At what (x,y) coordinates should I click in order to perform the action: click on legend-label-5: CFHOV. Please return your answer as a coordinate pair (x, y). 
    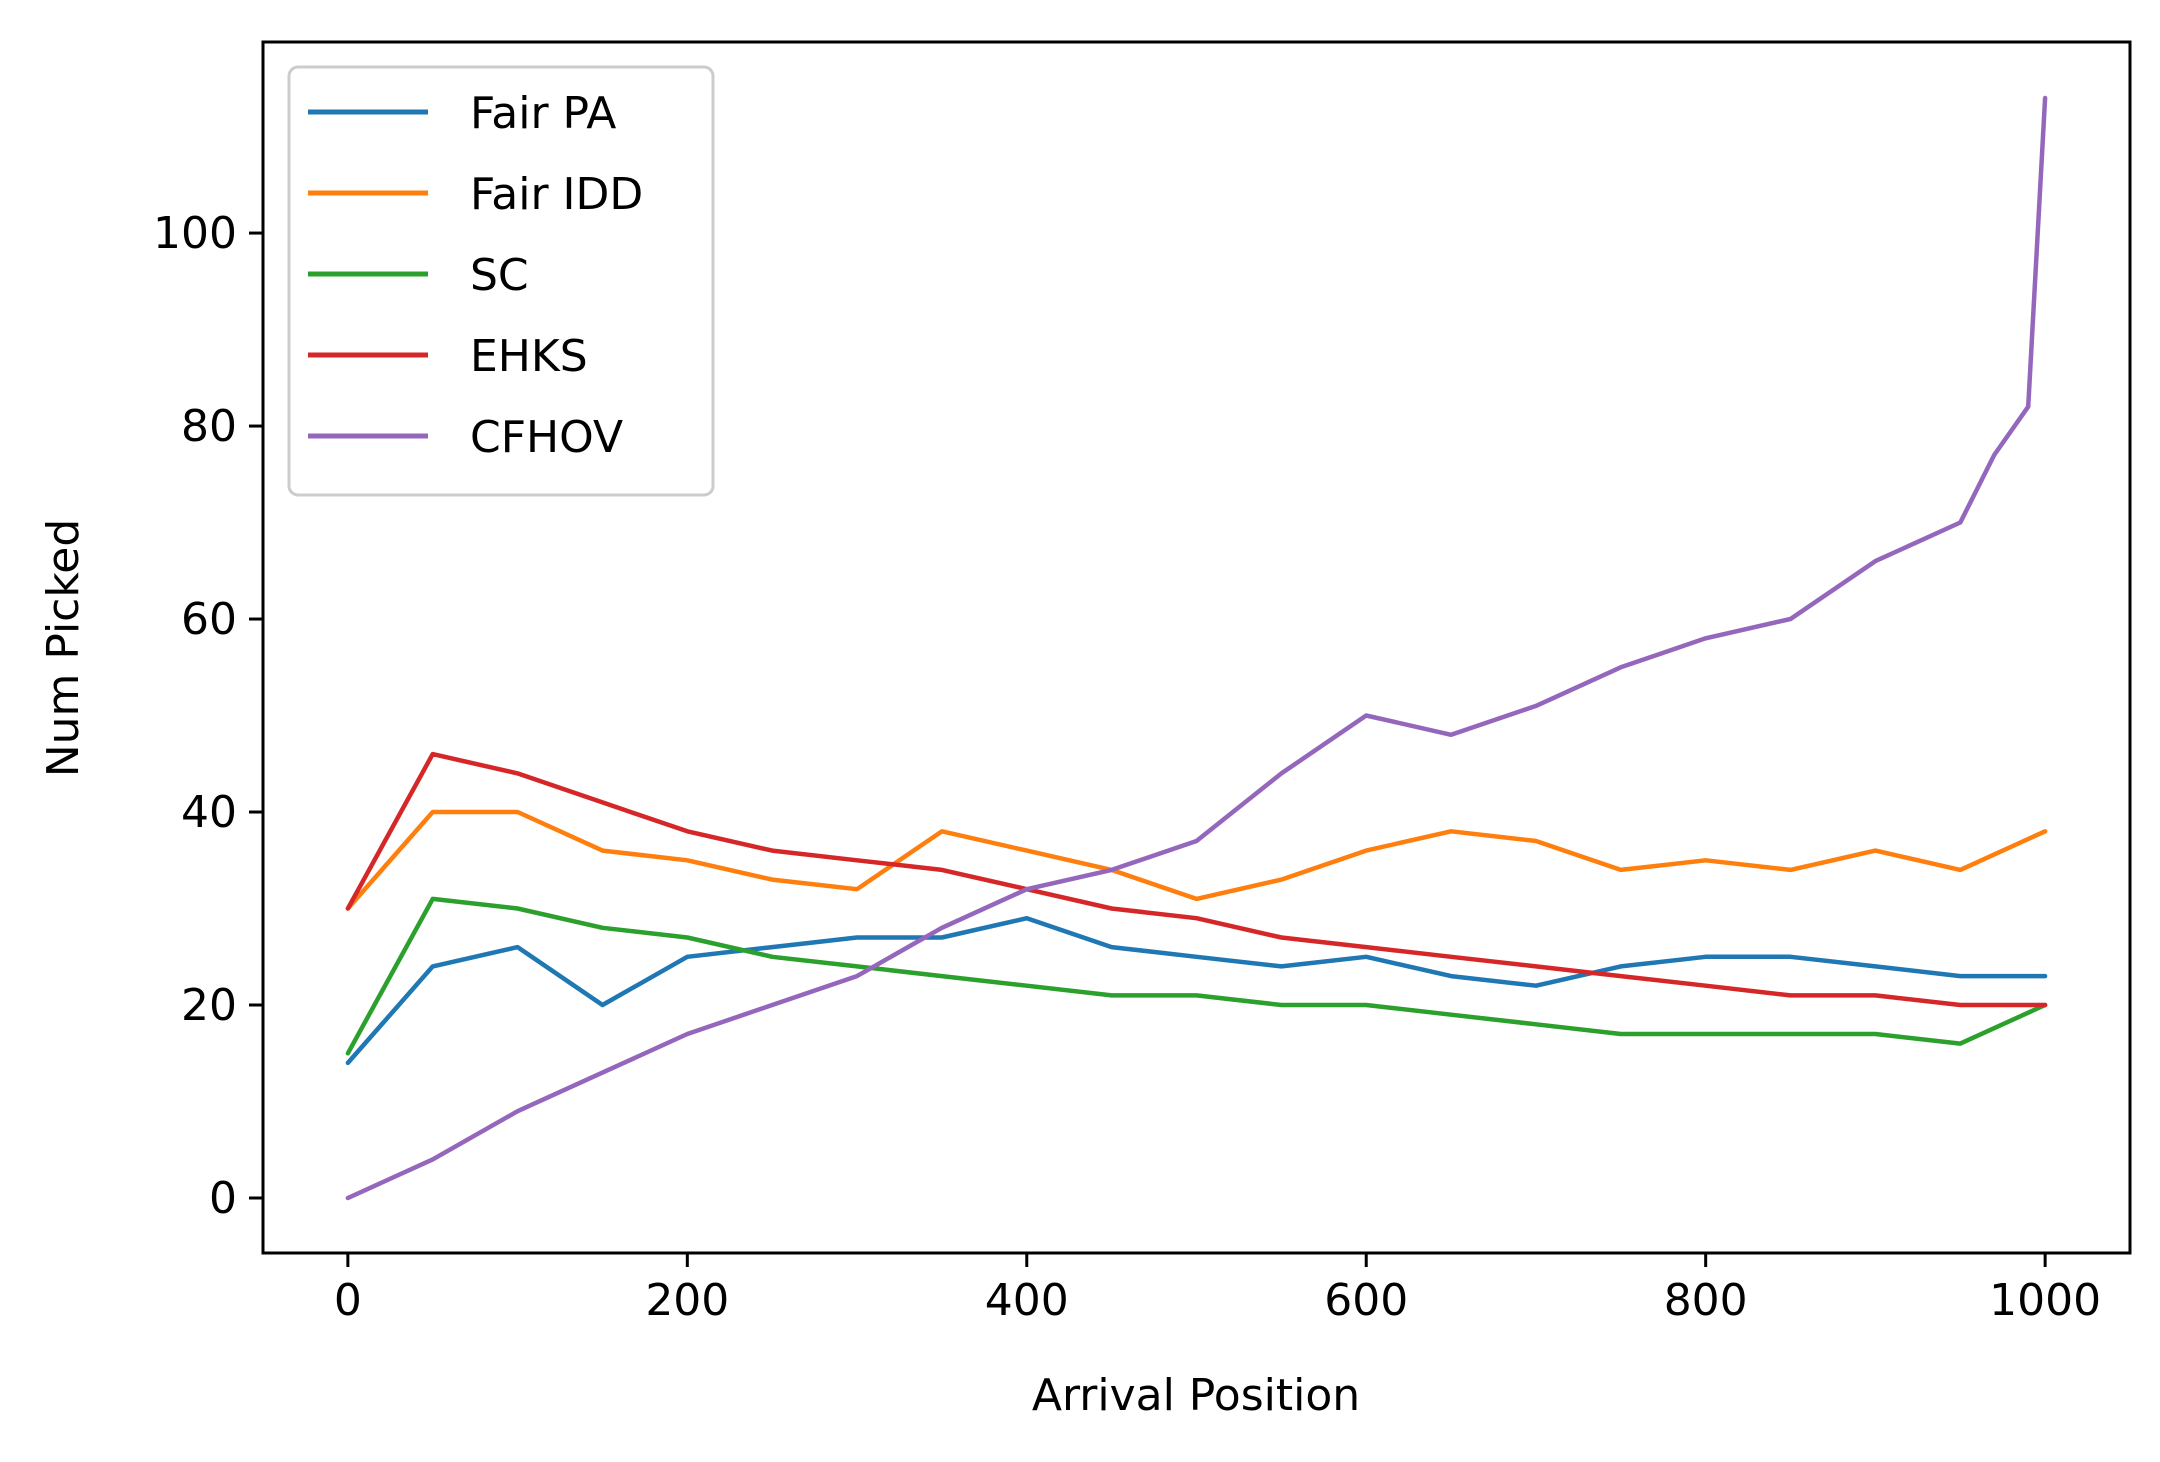
    Looking at the image, I should click on (546, 437).